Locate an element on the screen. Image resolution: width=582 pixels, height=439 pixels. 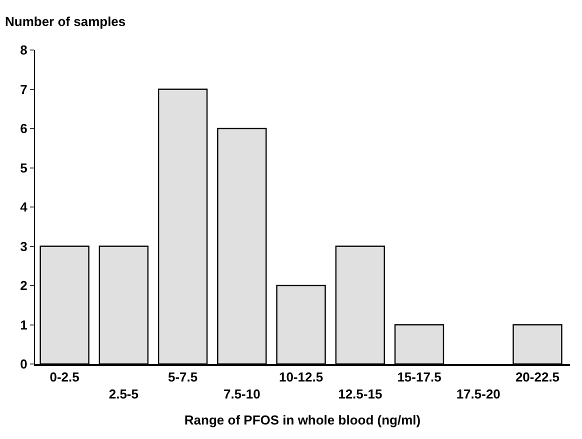
x-tick-label: 2.5-5 is located at coordinates (123, 394).